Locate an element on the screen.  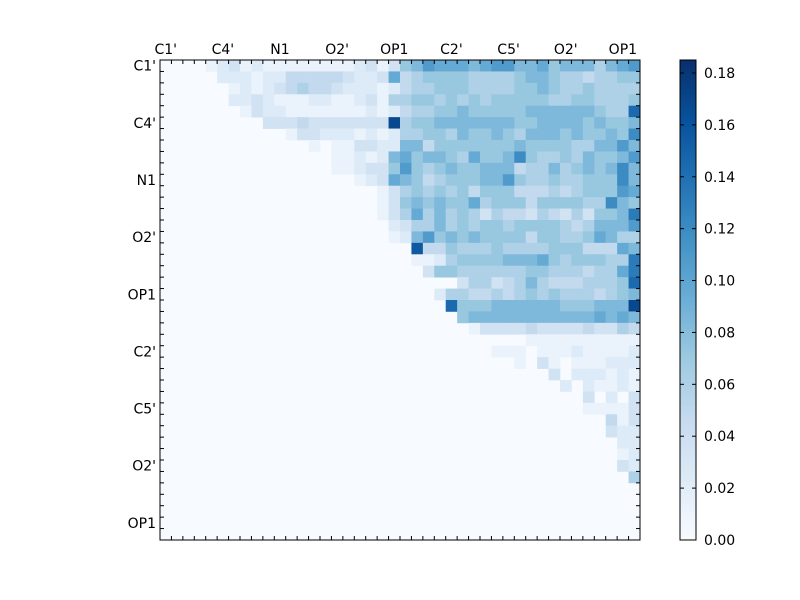
colorbar-ticks: 0.00 0.02 0.04 0.06 0.08 0.10 0.12 0.14 0.16 0.18 is located at coordinates (707, 307).